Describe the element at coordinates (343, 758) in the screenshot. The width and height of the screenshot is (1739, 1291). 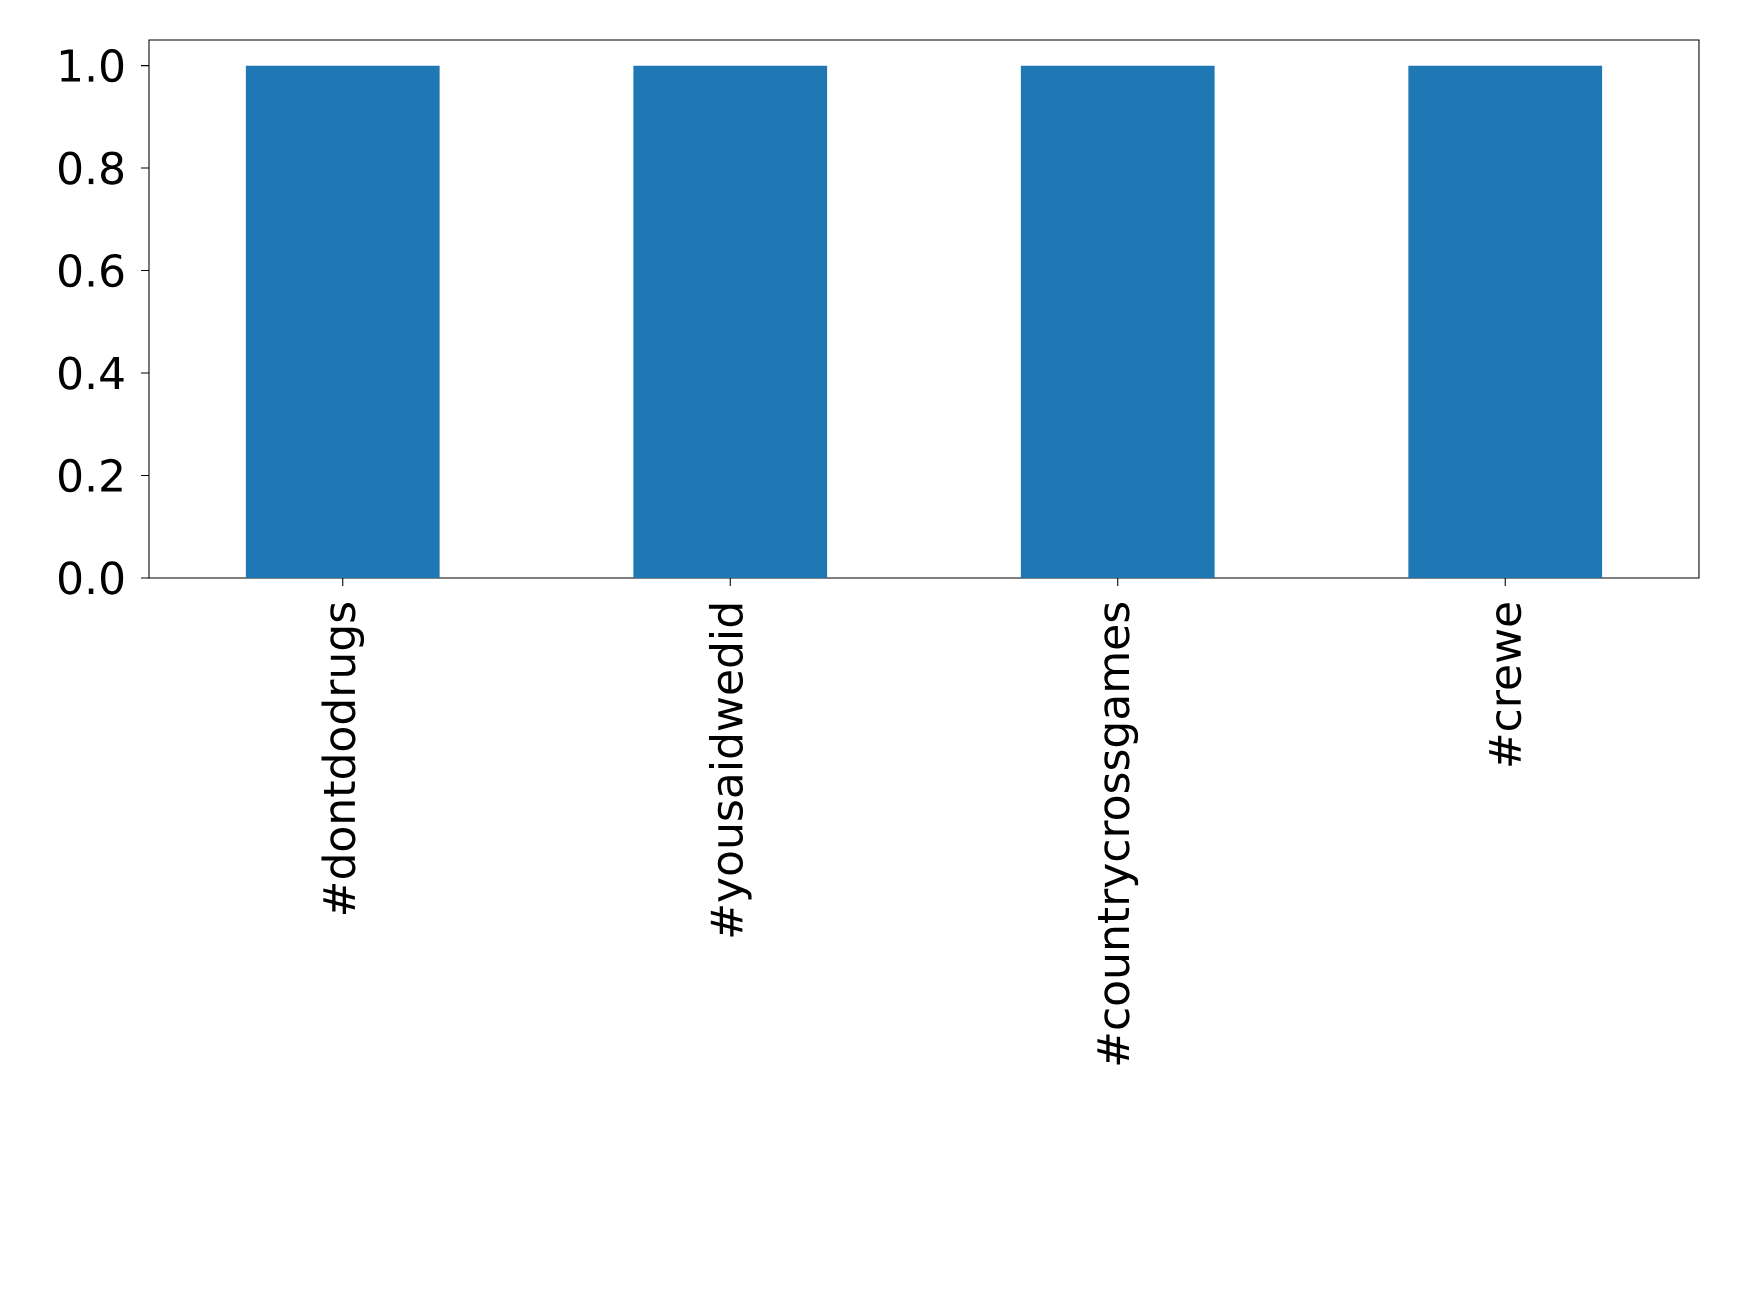
I see `x-tick-label: #dontdodrugs` at that location.